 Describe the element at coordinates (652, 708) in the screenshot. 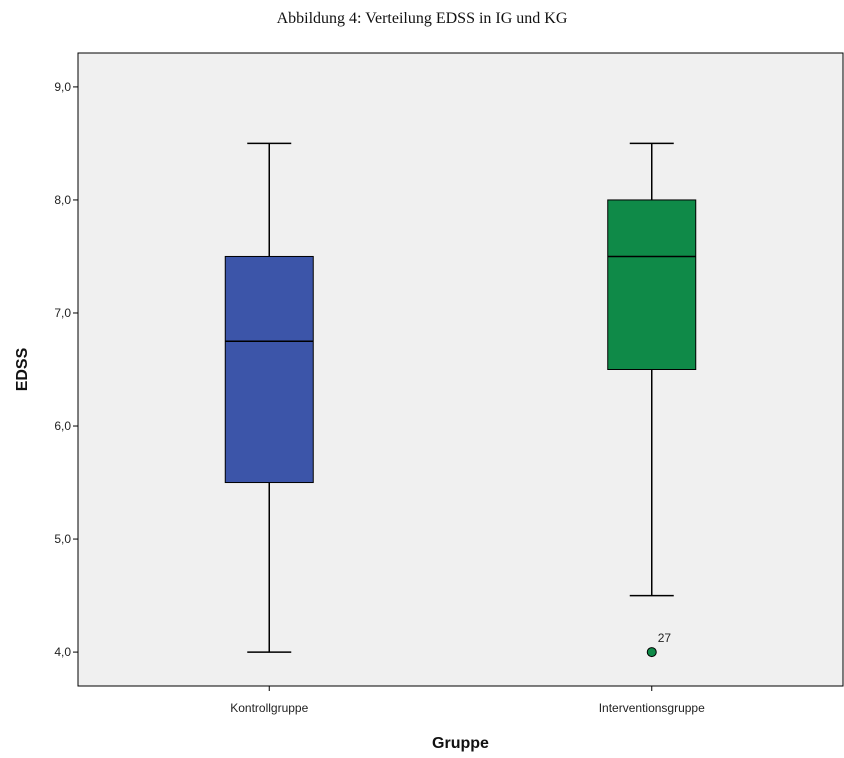

I see `x-tick-label: Interventionsgruppe` at that location.